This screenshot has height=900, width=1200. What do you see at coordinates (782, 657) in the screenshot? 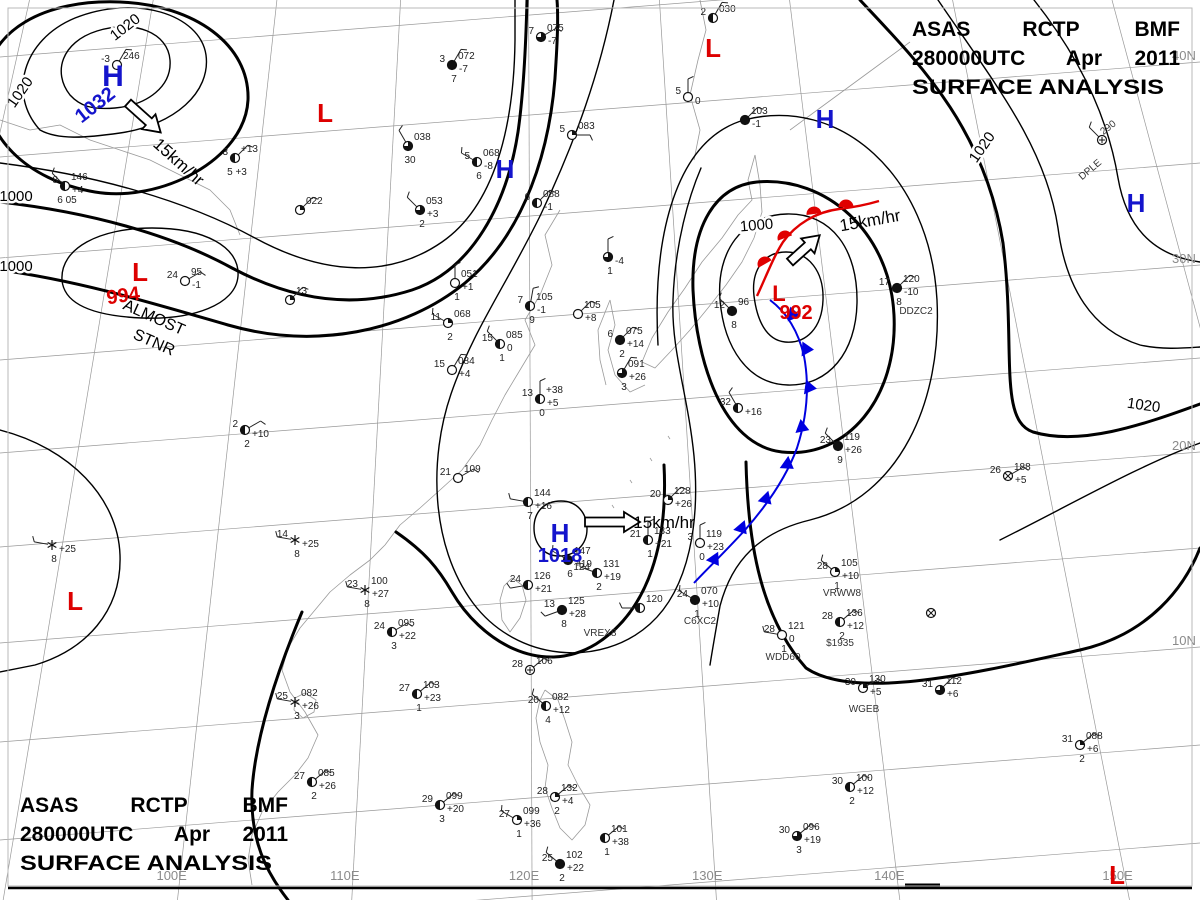
I see `ship-code: WDD60` at bounding box center [782, 657].